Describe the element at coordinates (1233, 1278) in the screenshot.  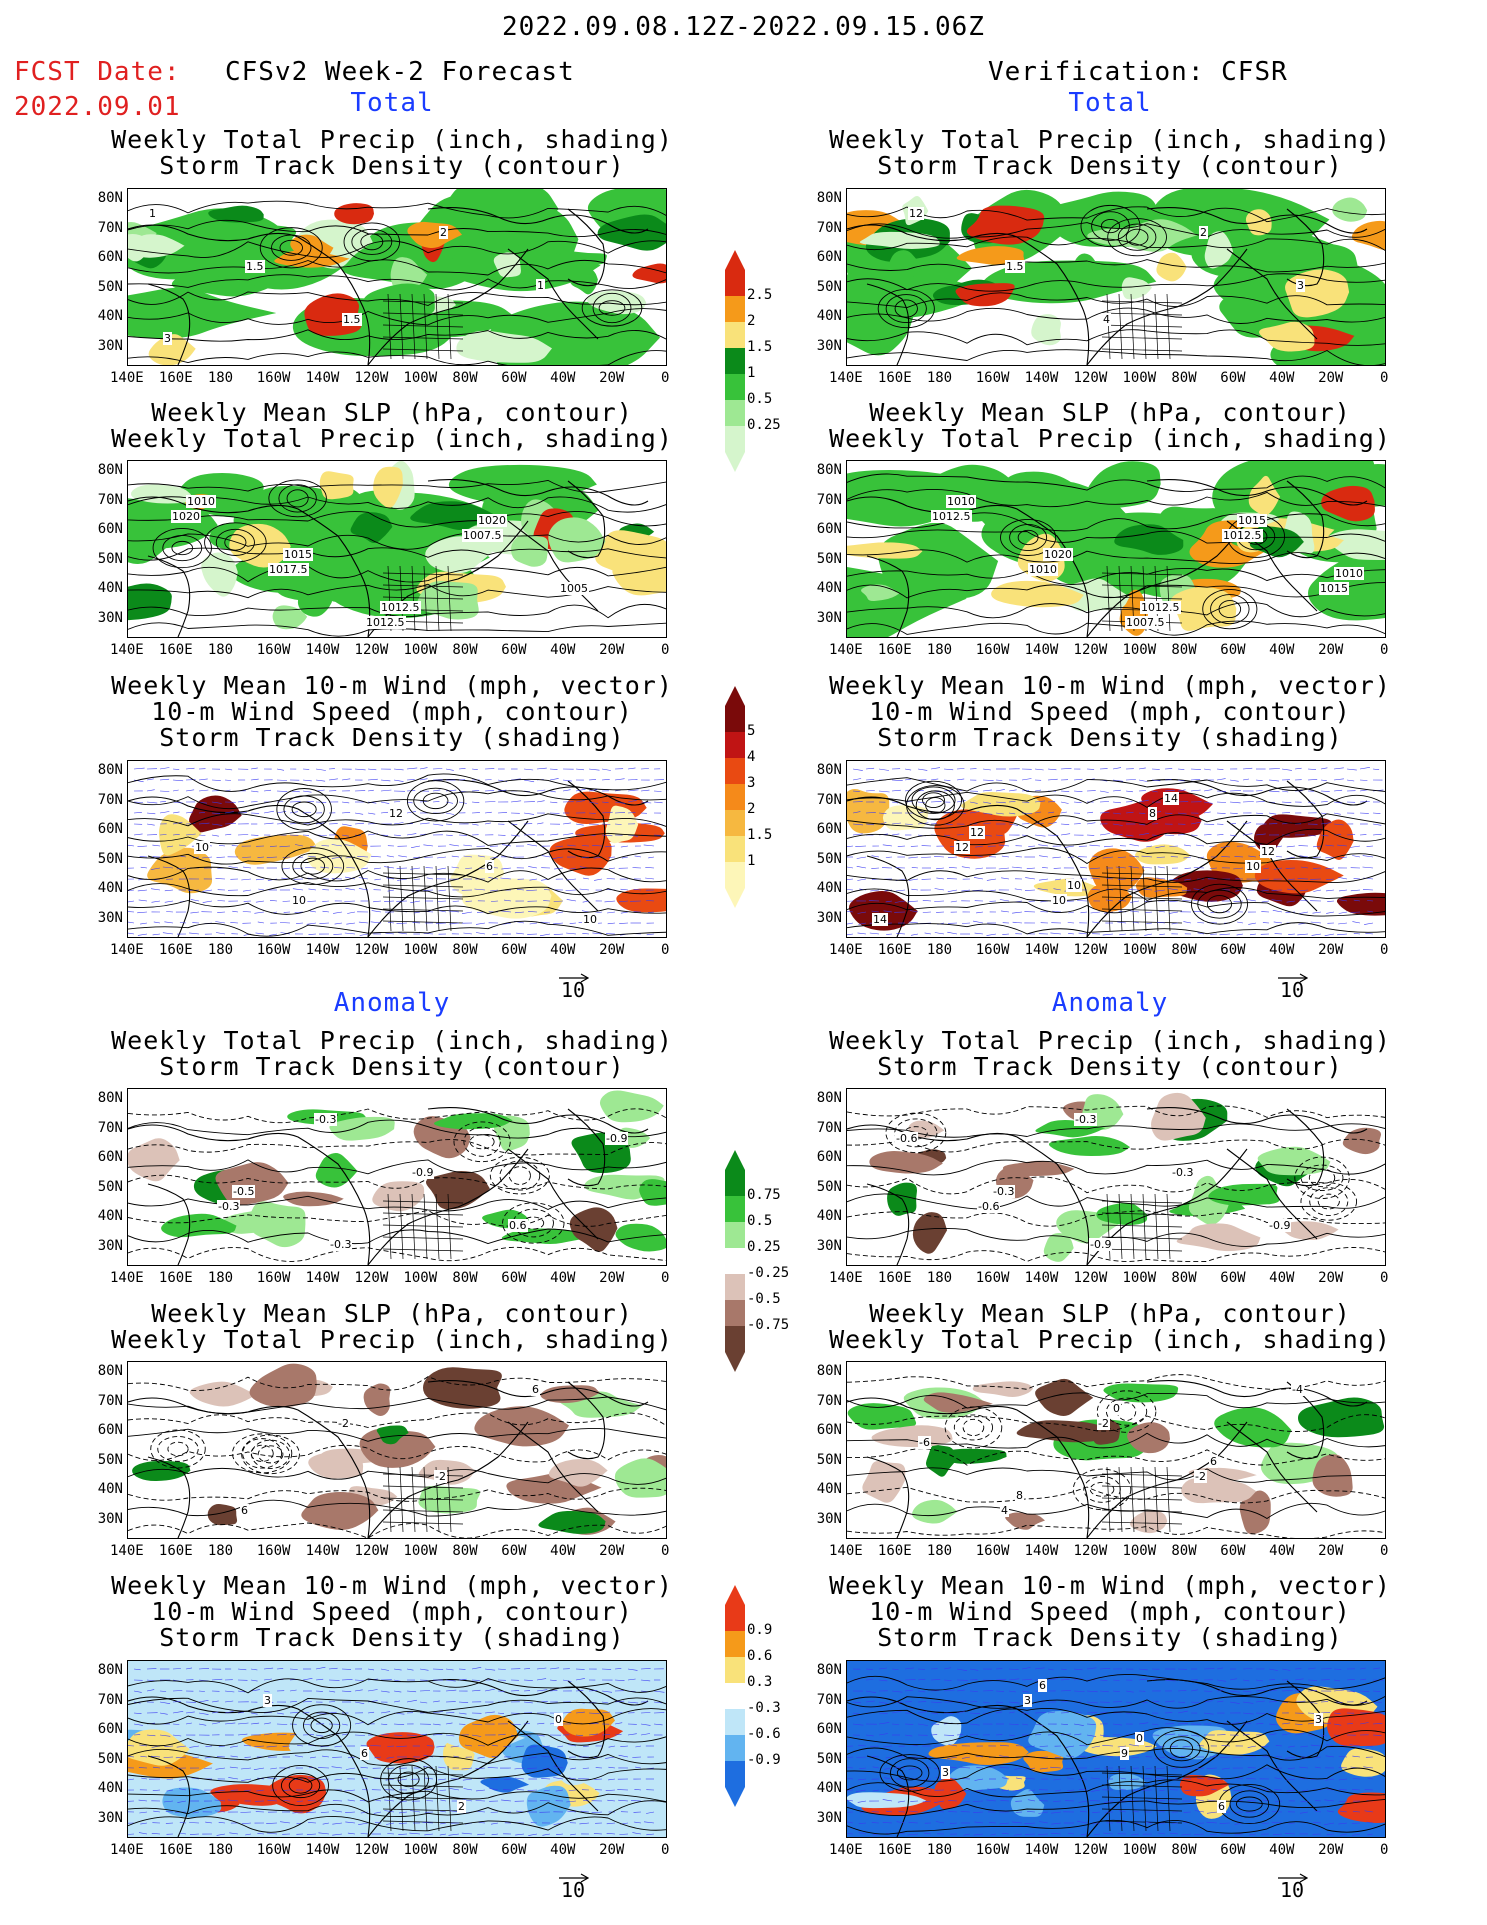
I see `lon-tick-label: 60W` at that location.